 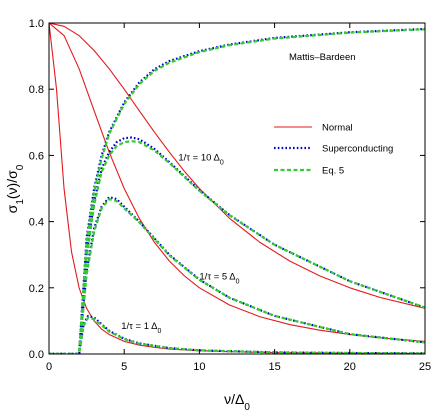 What do you see at coordinates (36, 223) in the screenshot?
I see `y-tick-label: 0.4` at bounding box center [36, 223].